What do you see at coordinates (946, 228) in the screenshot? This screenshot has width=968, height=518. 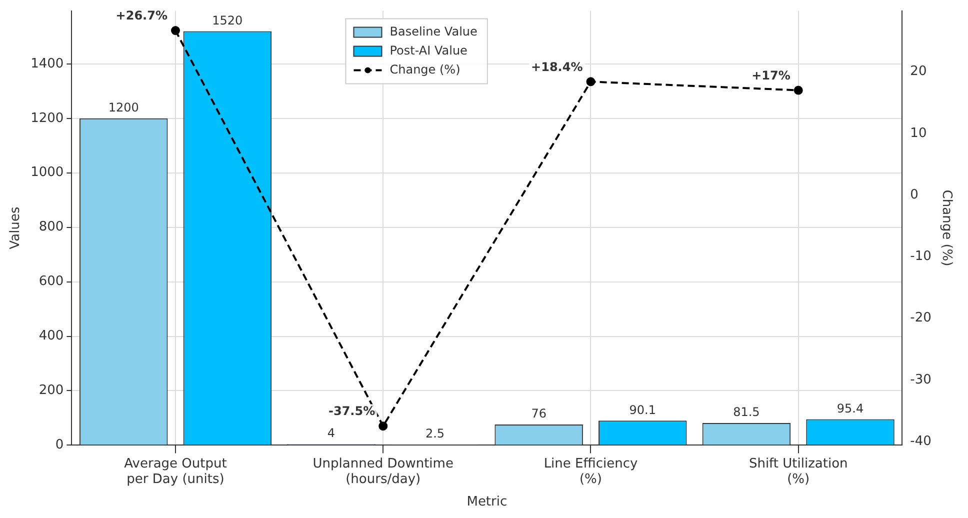 I see `y2-axis-title: Change (%)` at bounding box center [946, 228].